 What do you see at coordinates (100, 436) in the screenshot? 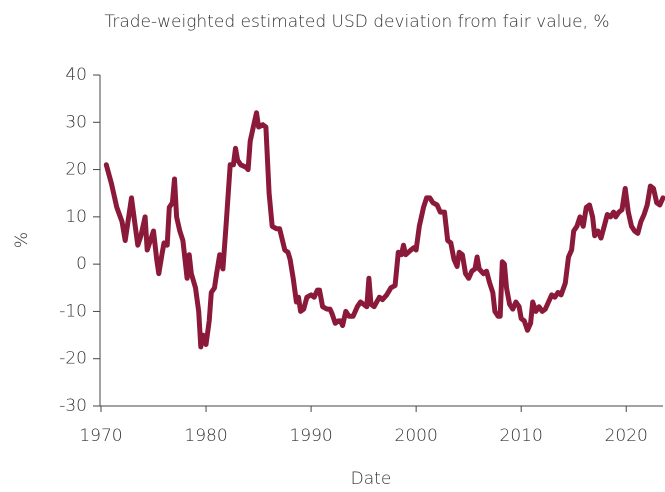
I see `x-tick-label: 1970` at bounding box center [100, 436].